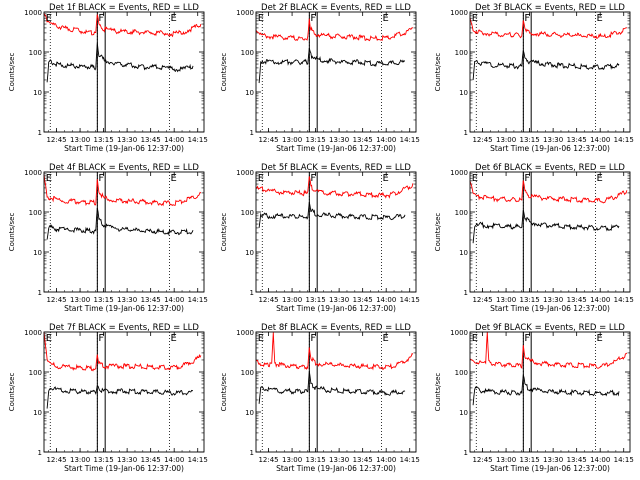 The image size is (640, 480). I want to click on panel-title: Det 3f BLACK = Events, RED = LLD, so click(550, 8).